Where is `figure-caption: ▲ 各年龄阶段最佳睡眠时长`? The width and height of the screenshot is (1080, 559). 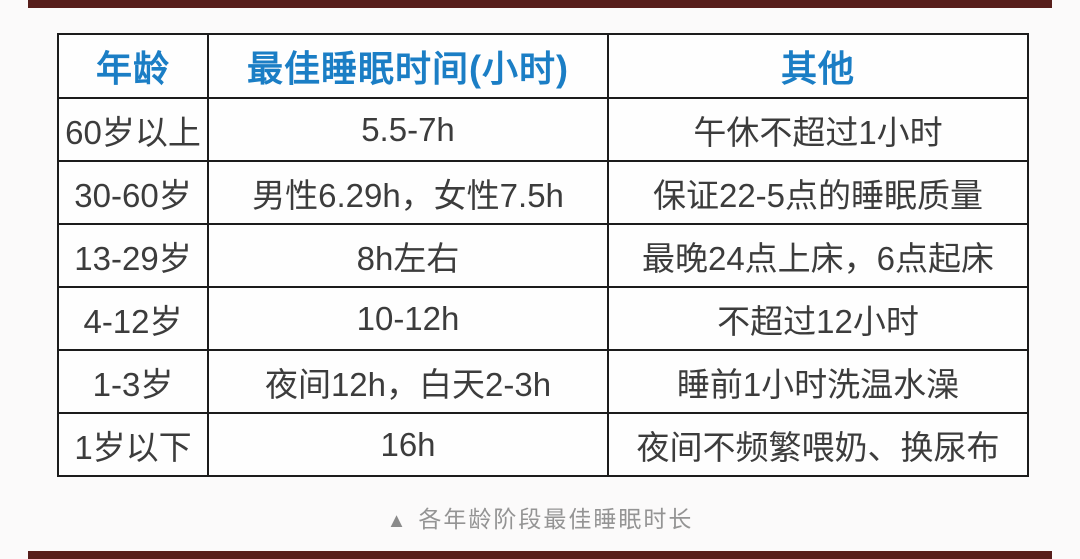 figure-caption: ▲ 各年龄阶段最佳睡眠时长 is located at coordinates (540, 517).